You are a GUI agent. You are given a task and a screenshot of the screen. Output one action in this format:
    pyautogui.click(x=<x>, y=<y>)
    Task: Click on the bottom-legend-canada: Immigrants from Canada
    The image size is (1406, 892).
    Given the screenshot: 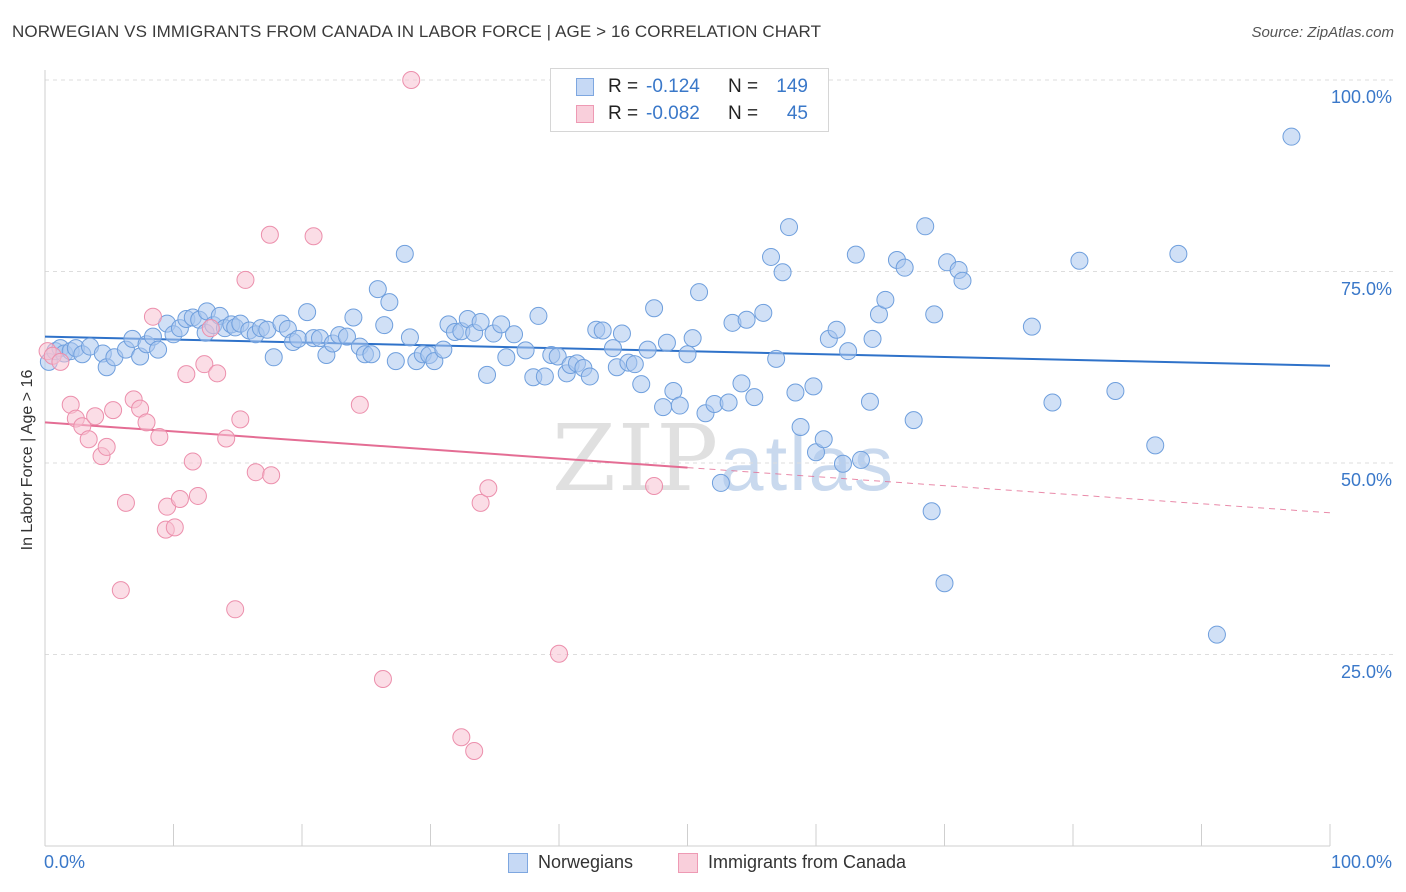 What is the action you would take?
    pyautogui.click(x=792, y=862)
    